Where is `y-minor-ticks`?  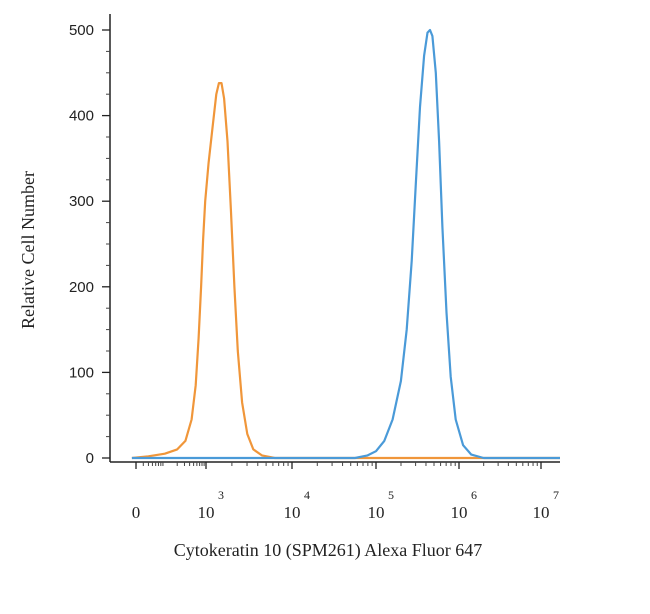
y-minor-ticks is located at coordinates (108, 244).